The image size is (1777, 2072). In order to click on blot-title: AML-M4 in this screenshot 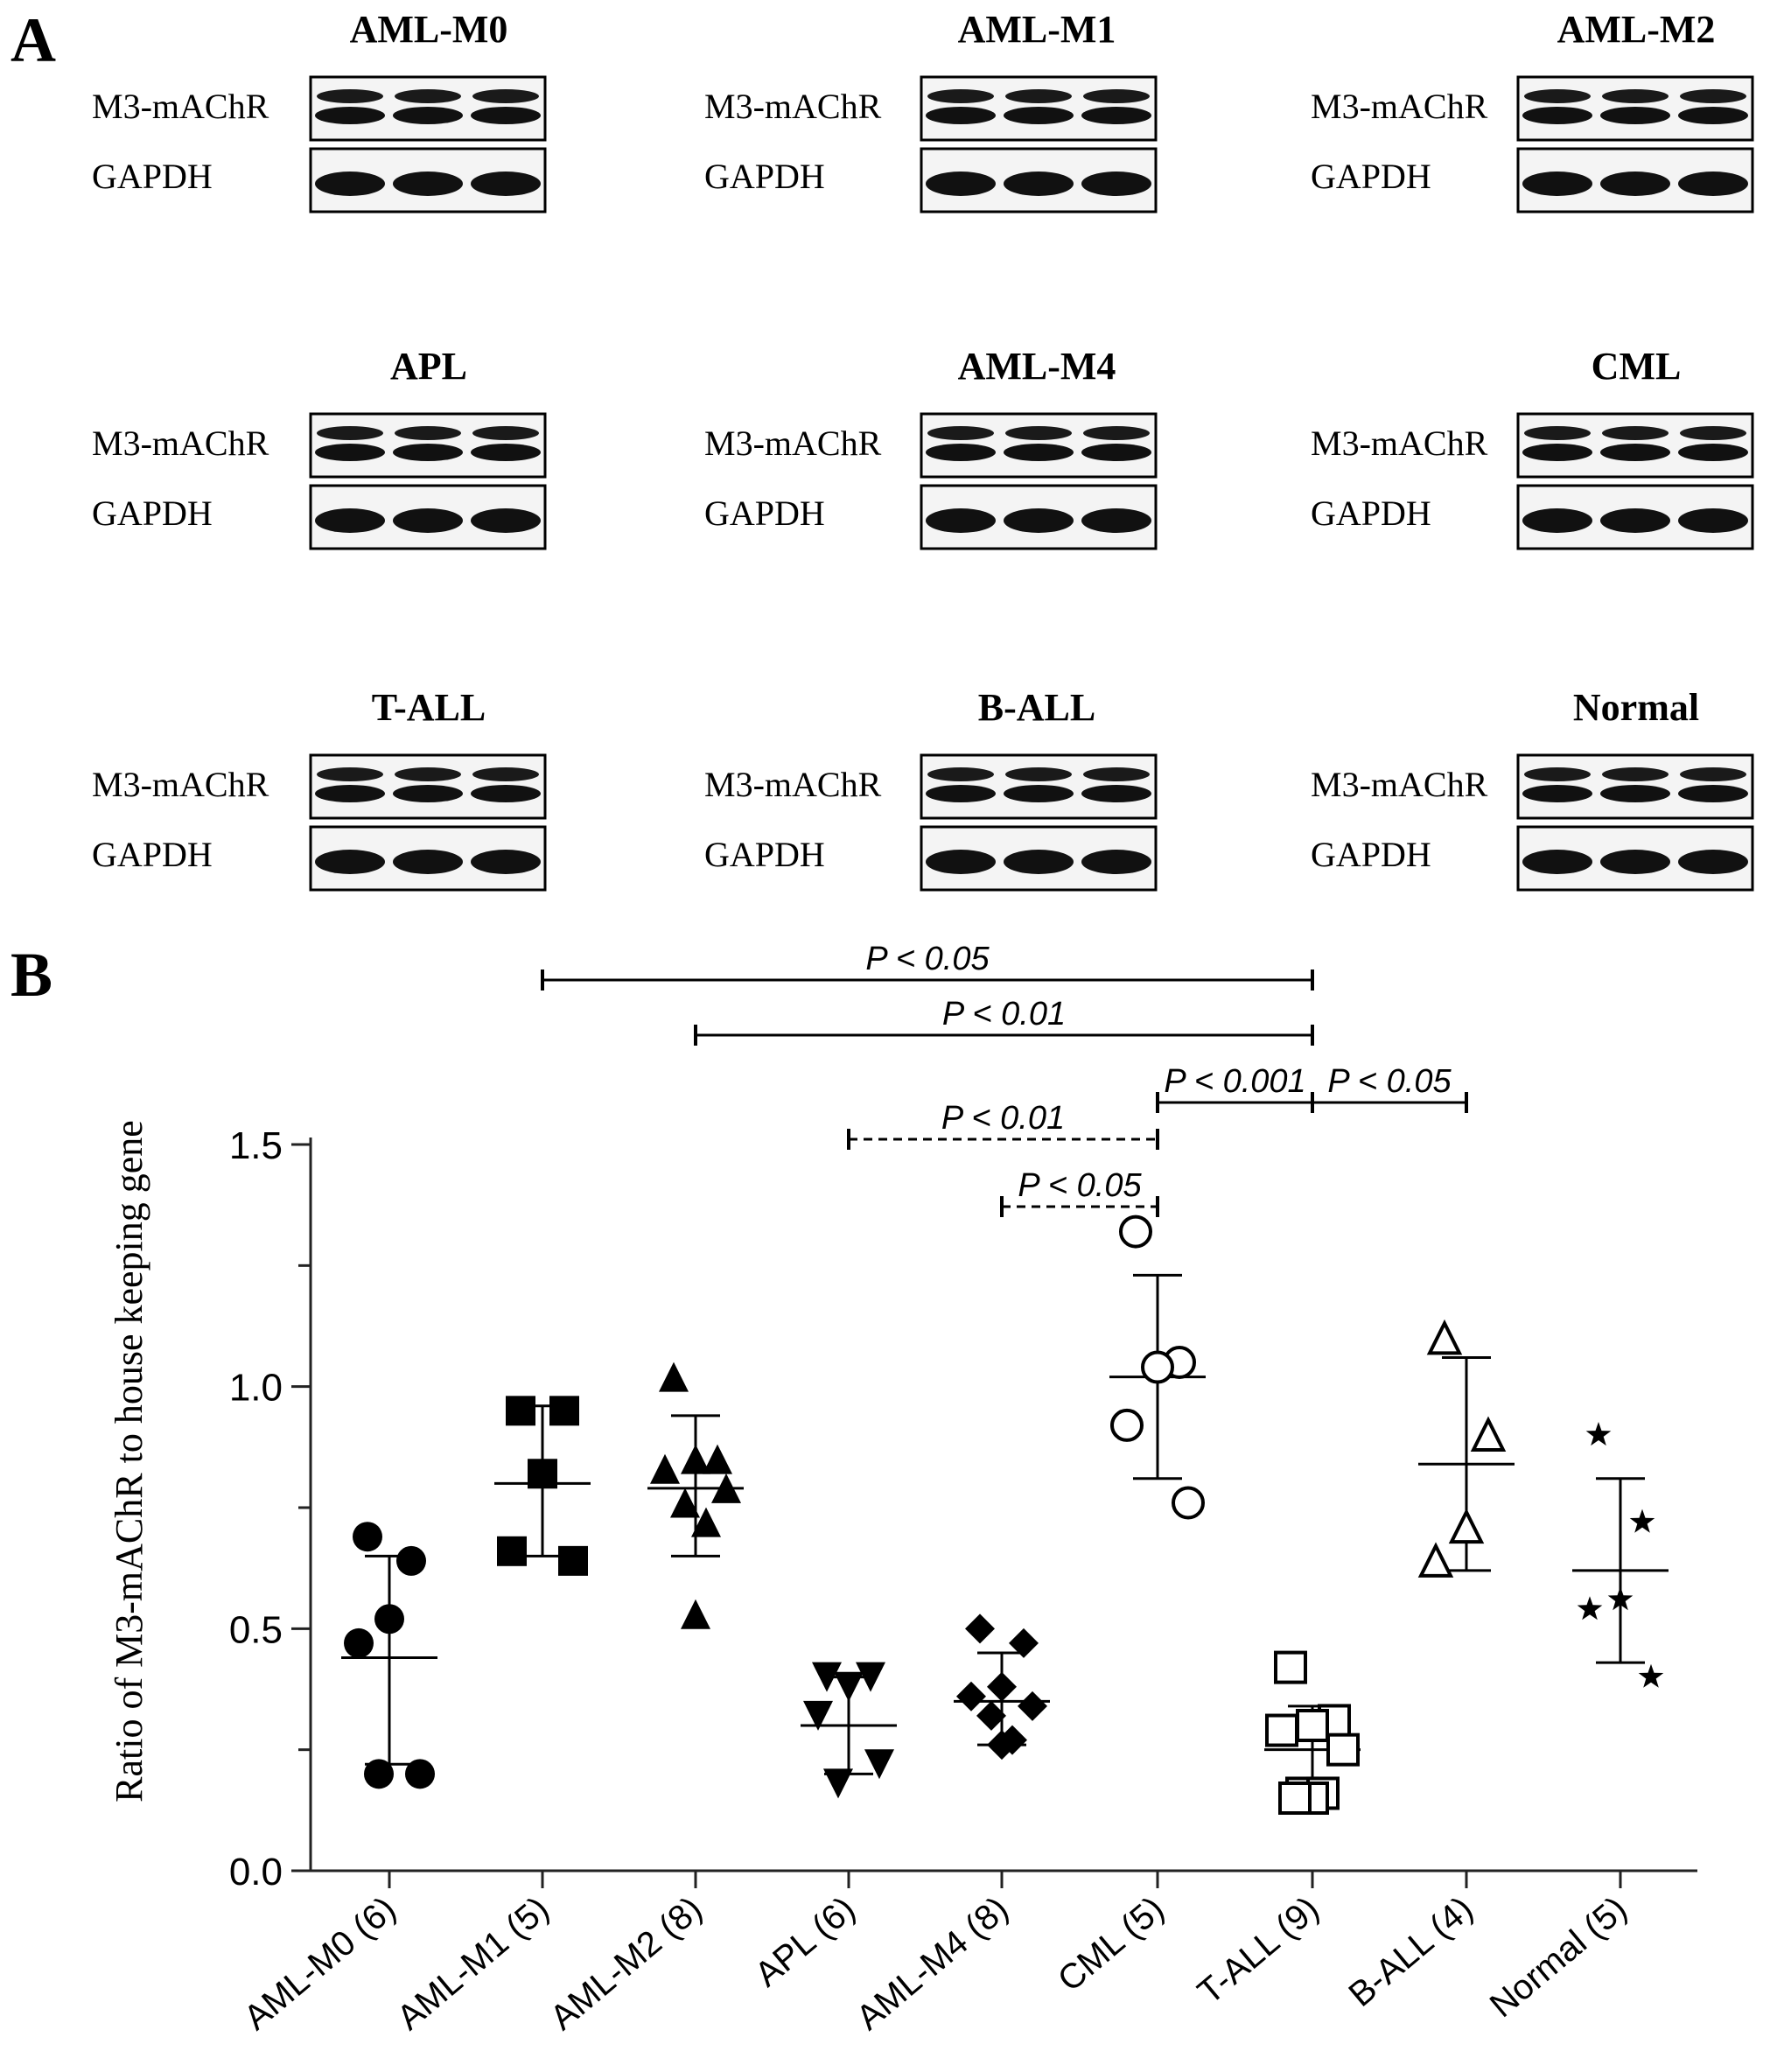, I will do `click(1037, 366)`.